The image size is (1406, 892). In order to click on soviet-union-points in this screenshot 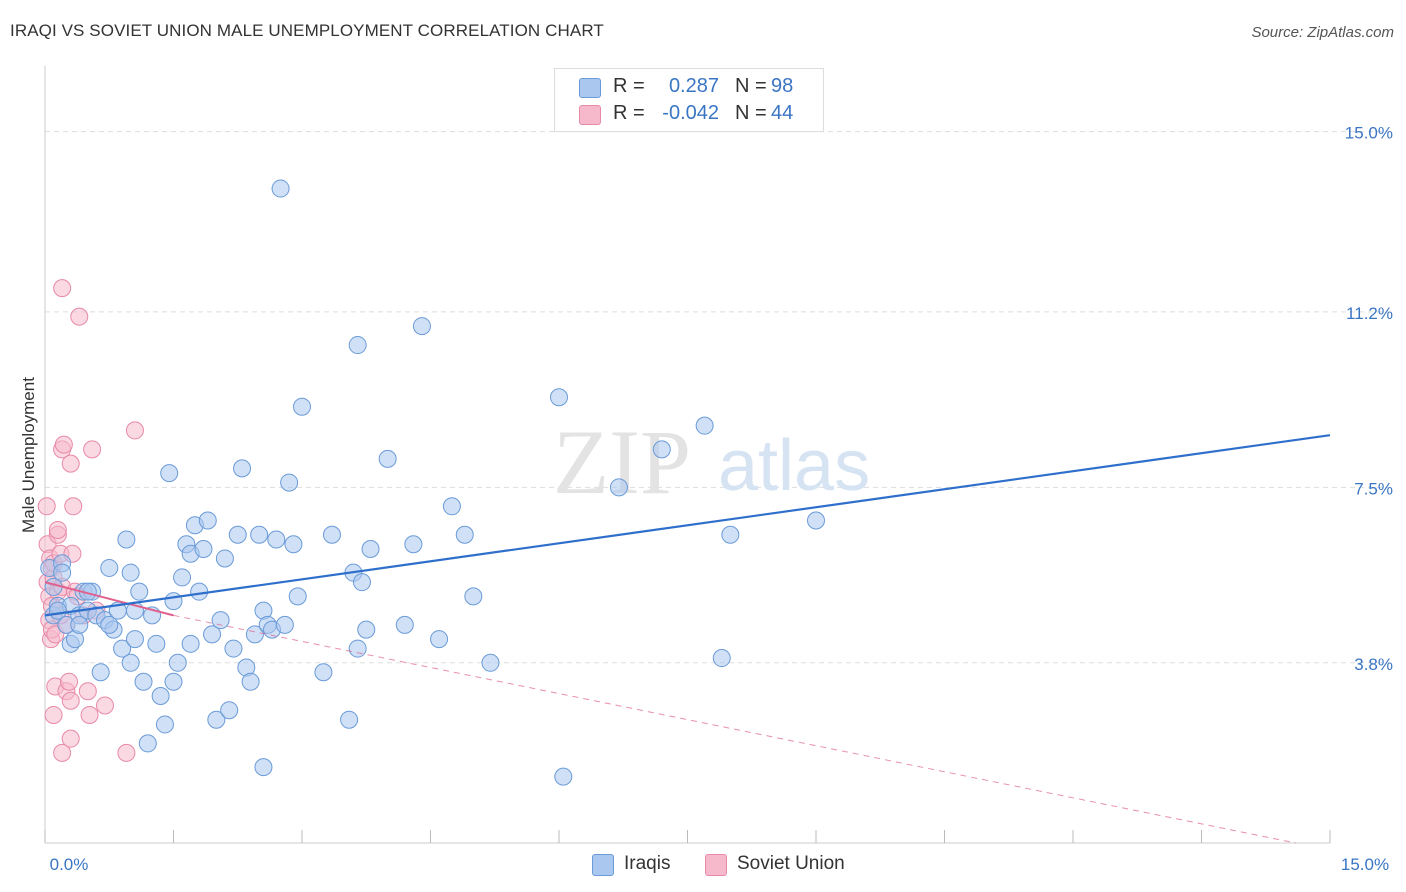, I will do `click(90, 520)`.